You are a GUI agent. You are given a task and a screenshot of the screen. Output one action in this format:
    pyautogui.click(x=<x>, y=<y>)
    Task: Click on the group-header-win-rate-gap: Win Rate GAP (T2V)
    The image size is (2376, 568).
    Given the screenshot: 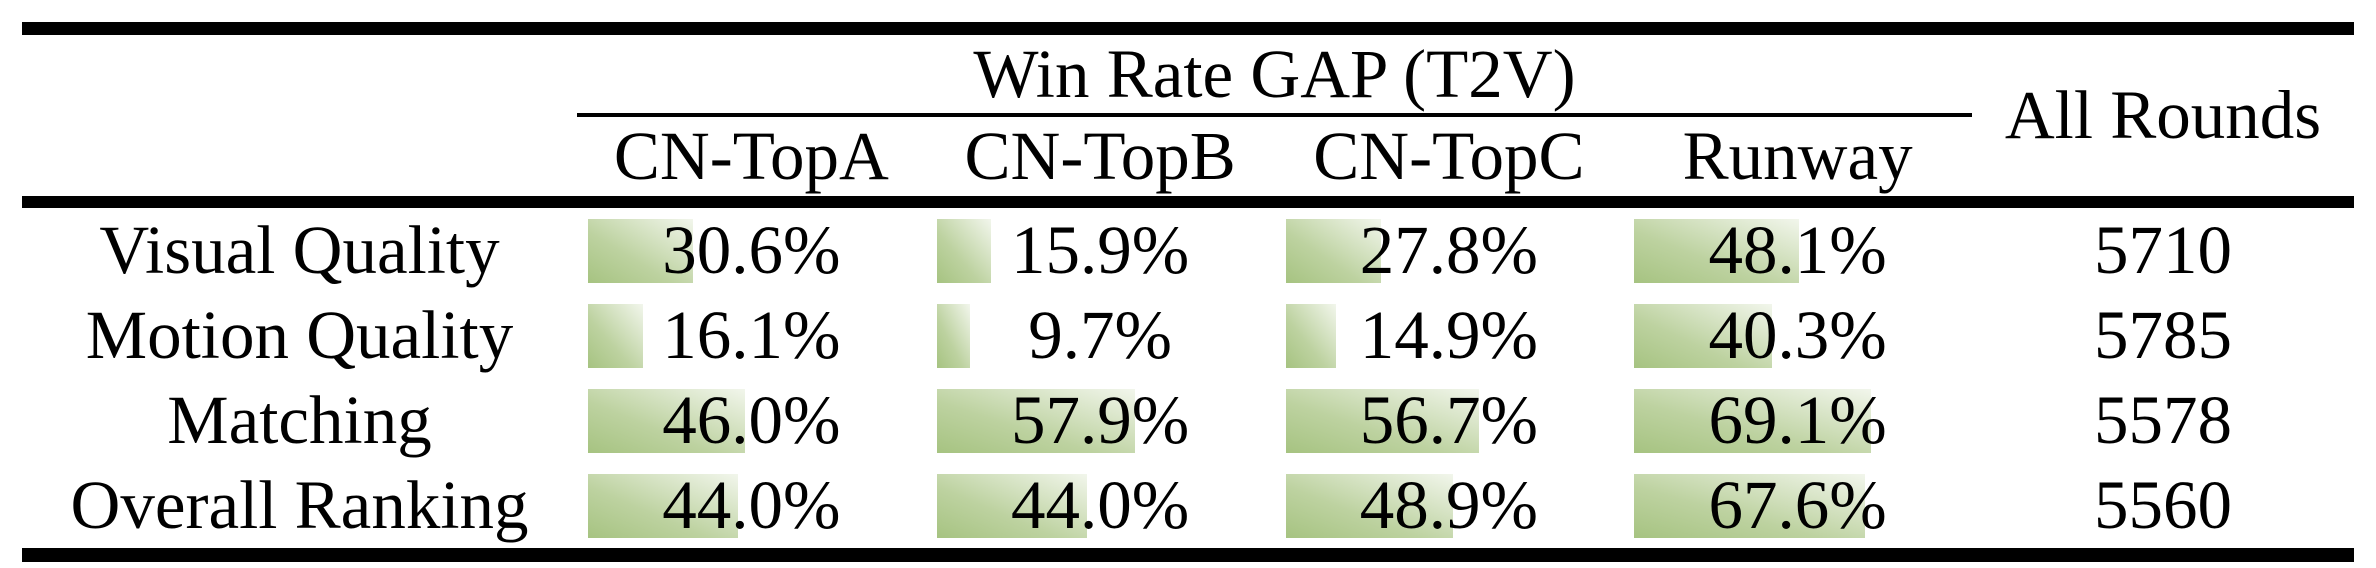 What is the action you would take?
    pyautogui.click(x=1274, y=73)
    